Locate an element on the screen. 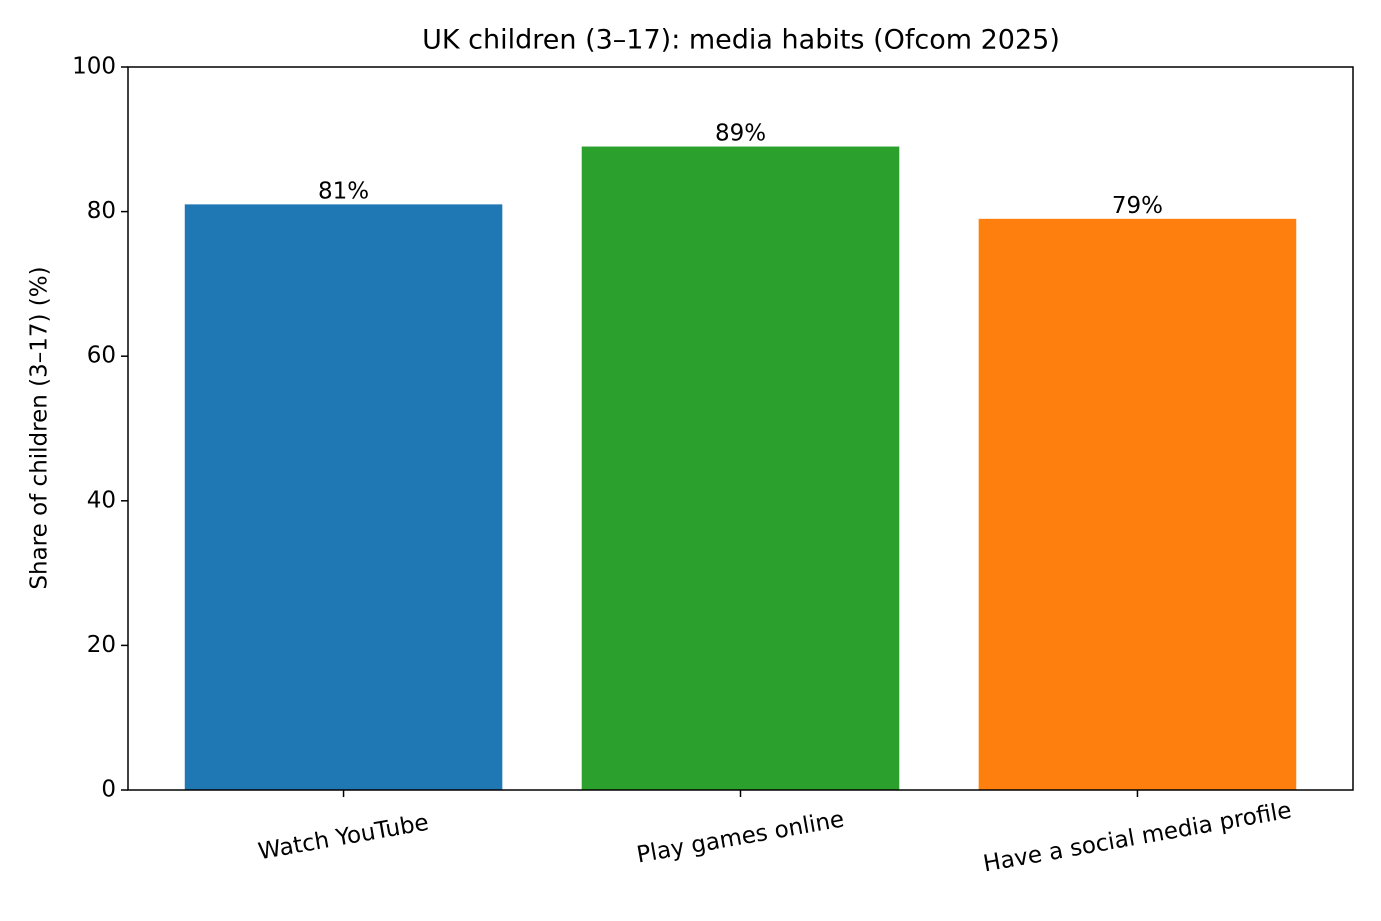 The image size is (1381, 921). y-tick-label: 100 is located at coordinates (94, 67).